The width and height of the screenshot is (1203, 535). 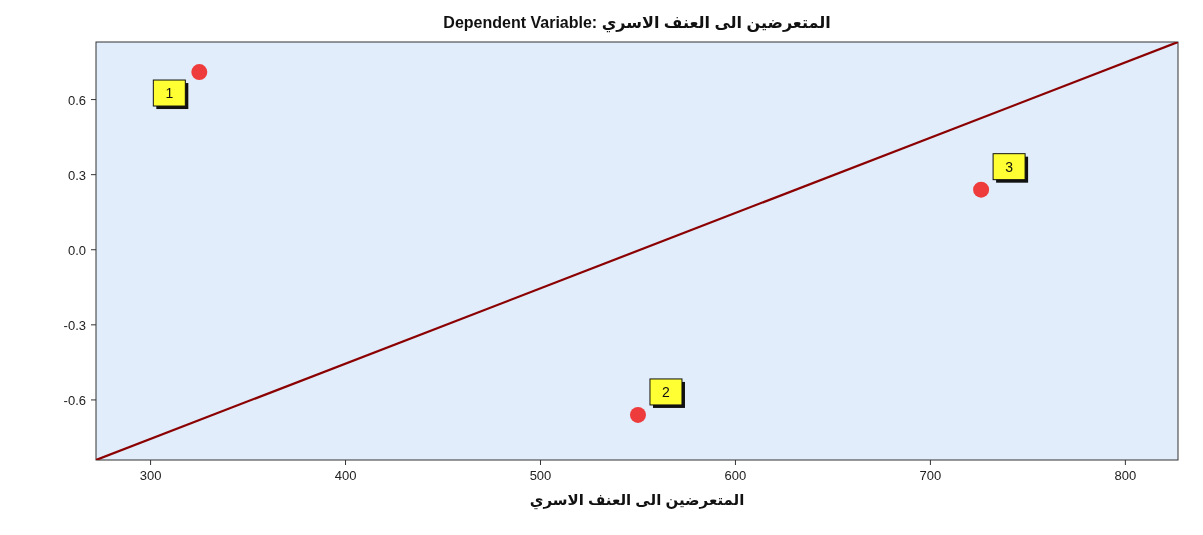 I want to click on label-box: 1, so click(x=170, y=94).